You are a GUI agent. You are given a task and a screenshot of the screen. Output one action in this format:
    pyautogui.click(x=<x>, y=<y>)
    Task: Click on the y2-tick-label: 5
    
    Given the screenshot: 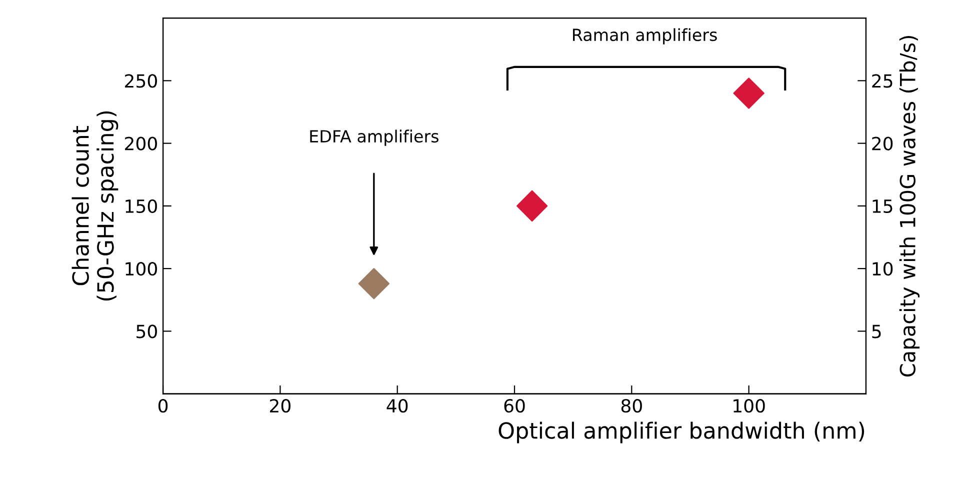 What is the action you would take?
    pyautogui.click(x=876, y=331)
    